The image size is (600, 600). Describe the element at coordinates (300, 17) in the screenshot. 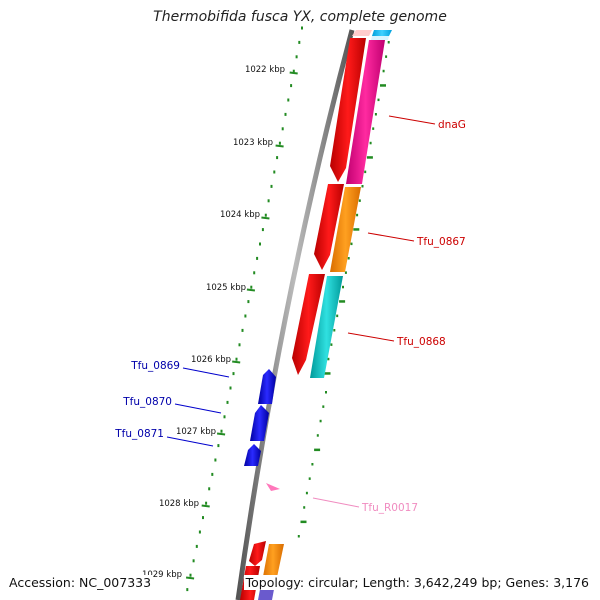

I see `map-title: Thermobifida fusca YX, complete genome` at that location.